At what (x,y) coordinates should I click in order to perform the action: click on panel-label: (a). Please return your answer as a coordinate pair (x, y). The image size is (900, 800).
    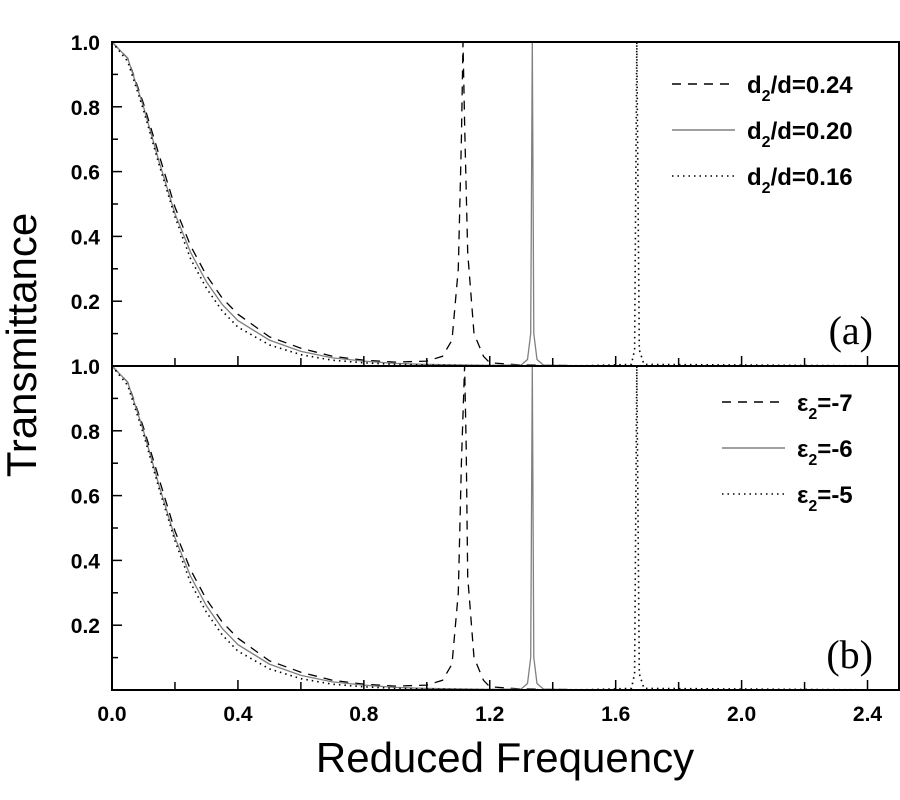
    Looking at the image, I should click on (851, 330).